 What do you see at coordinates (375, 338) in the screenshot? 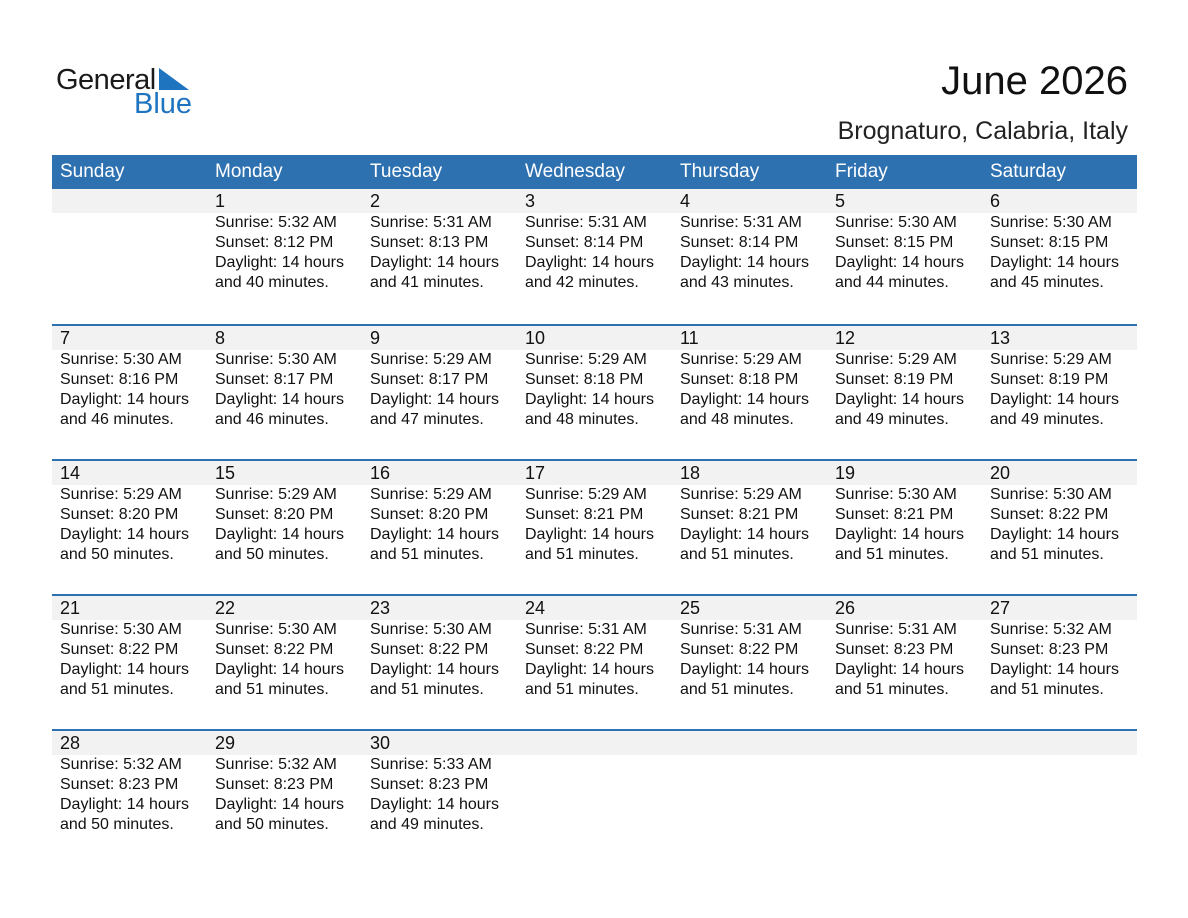
I see `day-number: 9` at bounding box center [375, 338].